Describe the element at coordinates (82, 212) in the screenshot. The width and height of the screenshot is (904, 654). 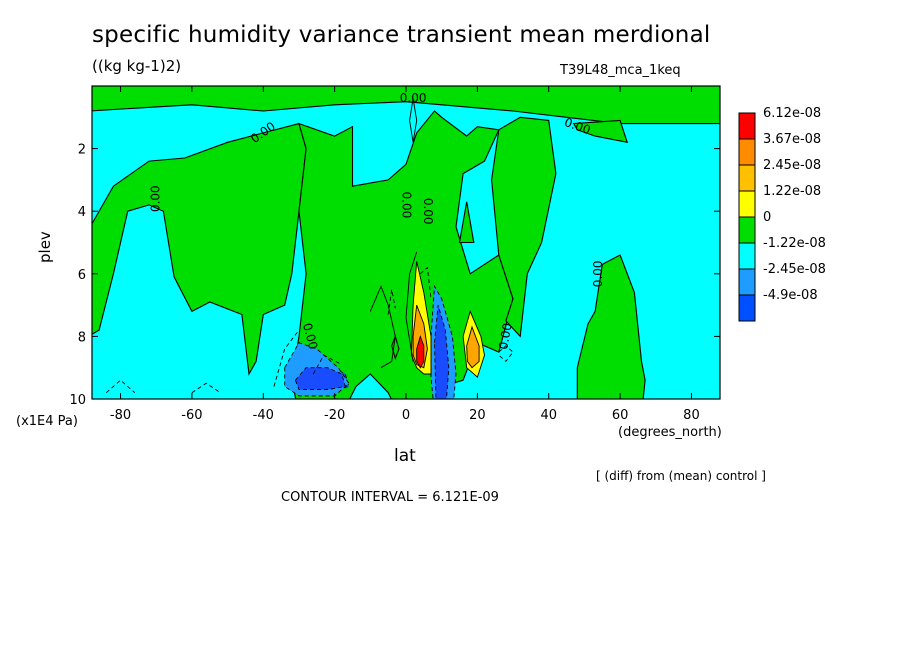
I see `y-tick-label: 4` at that location.